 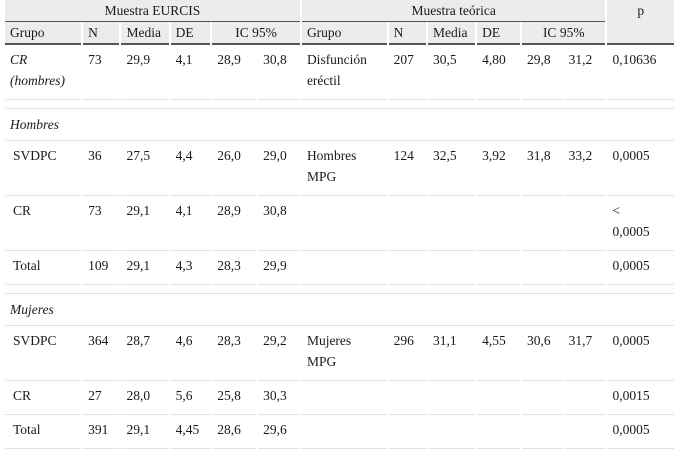 What do you see at coordinates (190, 353) in the screenshot?
I see `de-cell: 4,6` at bounding box center [190, 353].